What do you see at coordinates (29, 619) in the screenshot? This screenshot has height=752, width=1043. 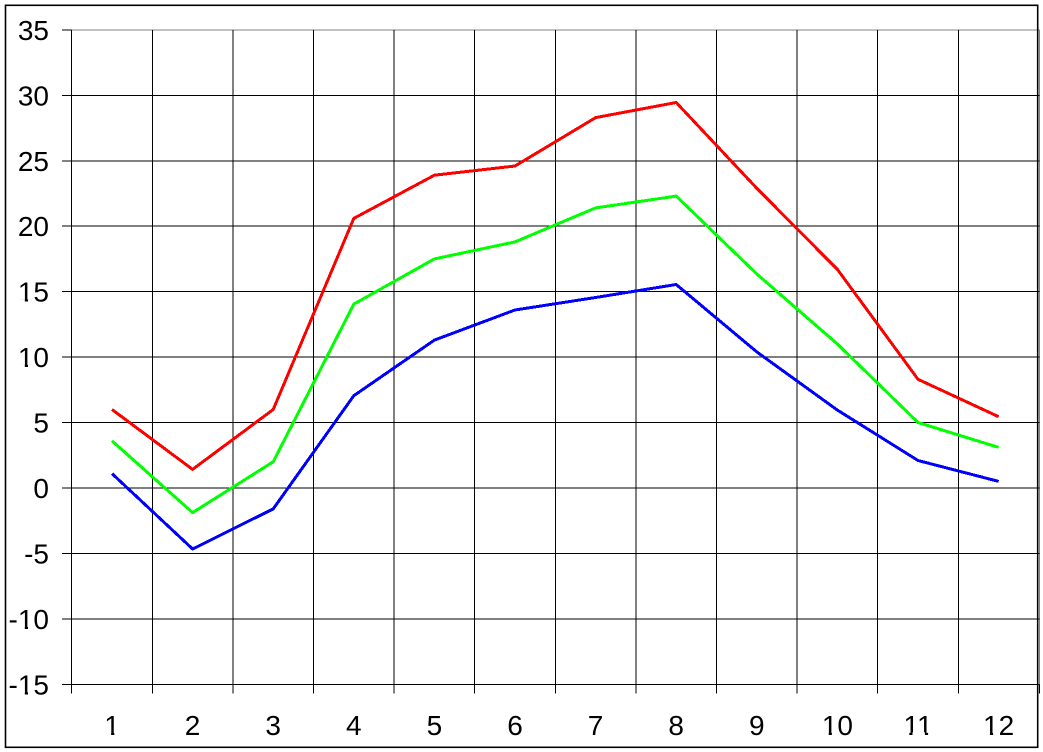 I see `svg-text: -10` at bounding box center [29, 619].